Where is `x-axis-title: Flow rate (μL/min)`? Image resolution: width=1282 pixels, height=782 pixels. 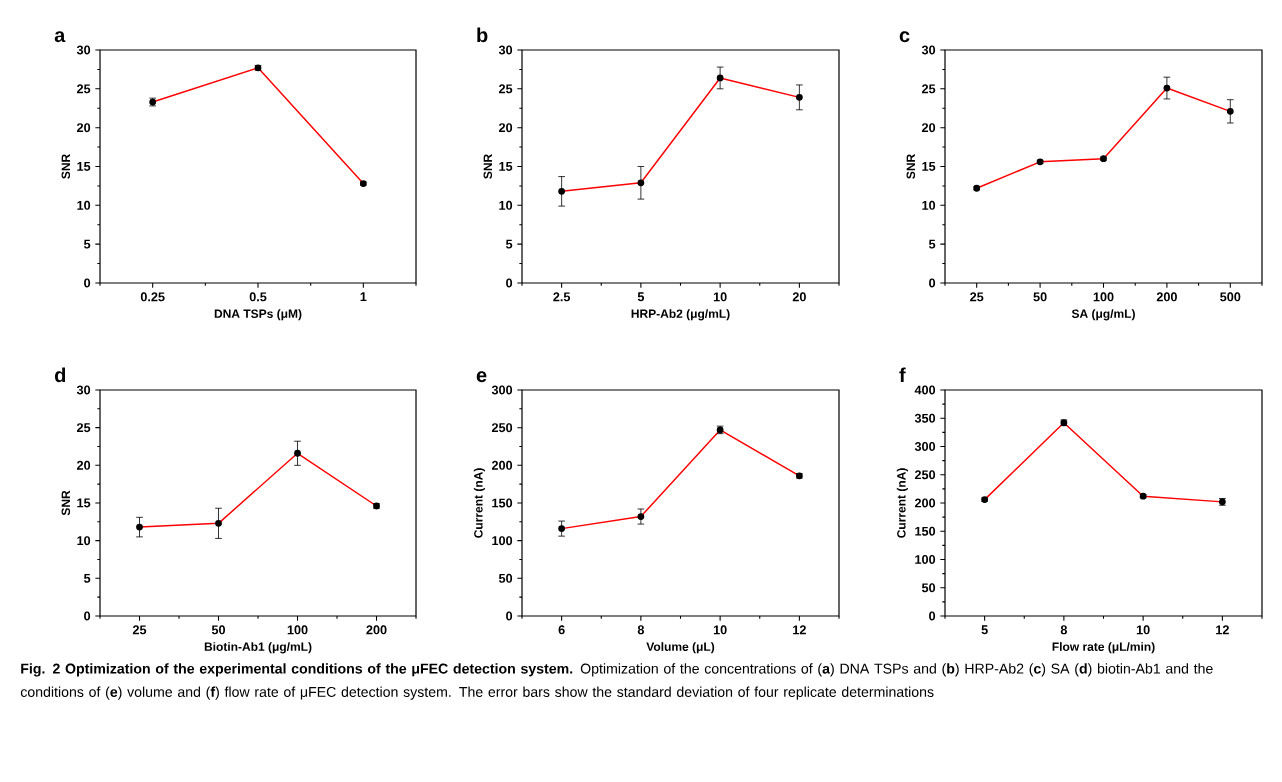 x-axis-title: Flow rate (μL/min) is located at coordinates (1103, 648).